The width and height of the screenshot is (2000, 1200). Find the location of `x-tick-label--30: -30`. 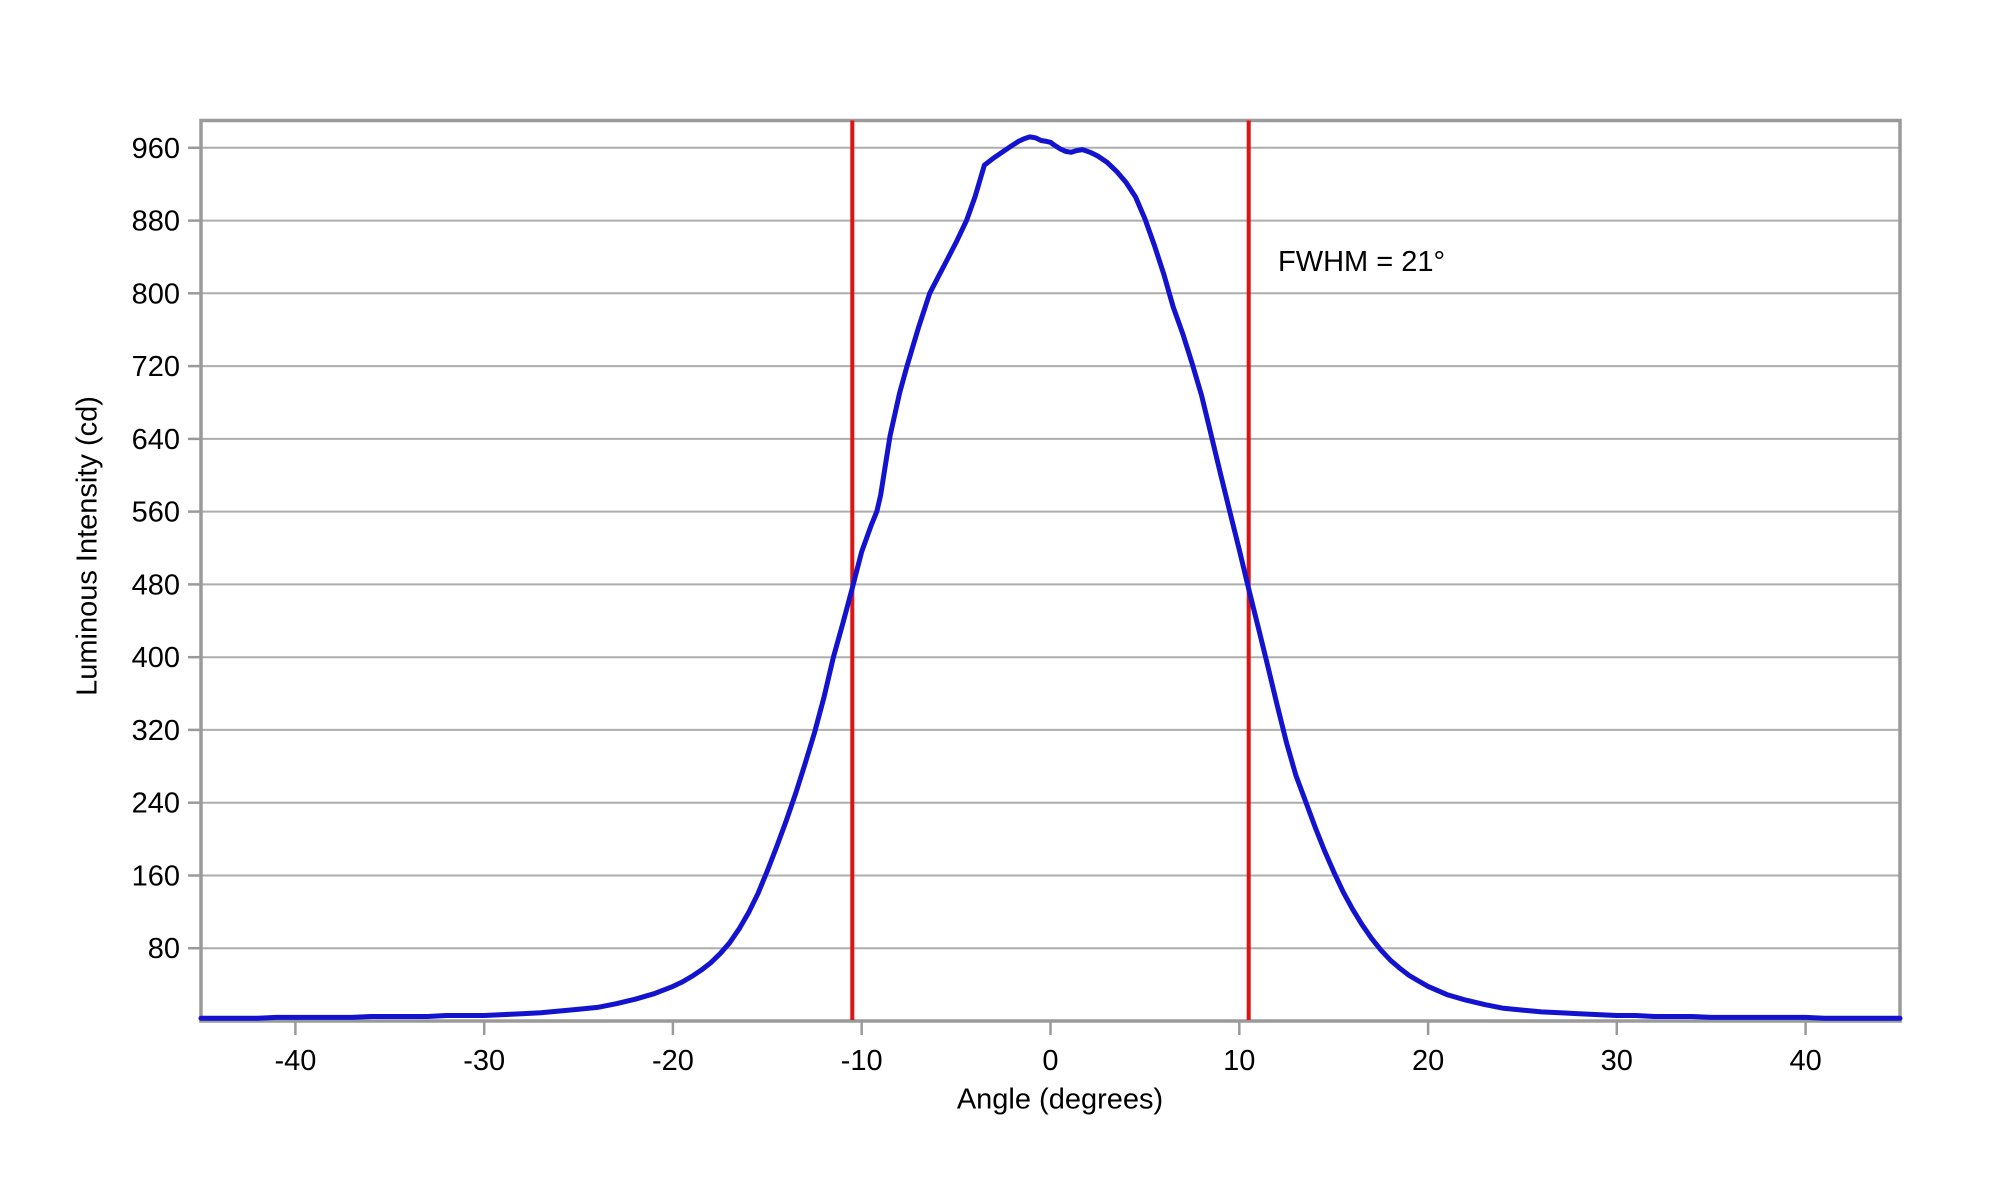

x-tick-label--30: -30 is located at coordinates (484, 1061).